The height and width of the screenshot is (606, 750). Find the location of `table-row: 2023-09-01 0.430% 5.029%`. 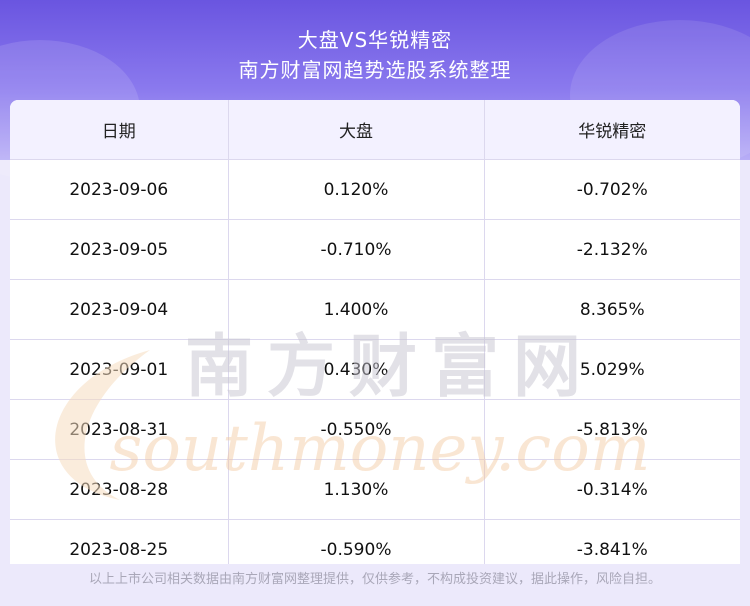

table-row: 2023-09-01 0.430% 5.029% is located at coordinates (375, 369).